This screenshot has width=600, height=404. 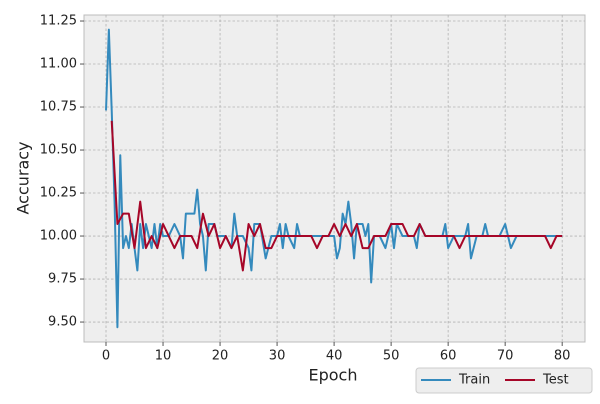 What do you see at coordinates (106, 356) in the screenshot?
I see `x-tick-label: 0` at bounding box center [106, 356].